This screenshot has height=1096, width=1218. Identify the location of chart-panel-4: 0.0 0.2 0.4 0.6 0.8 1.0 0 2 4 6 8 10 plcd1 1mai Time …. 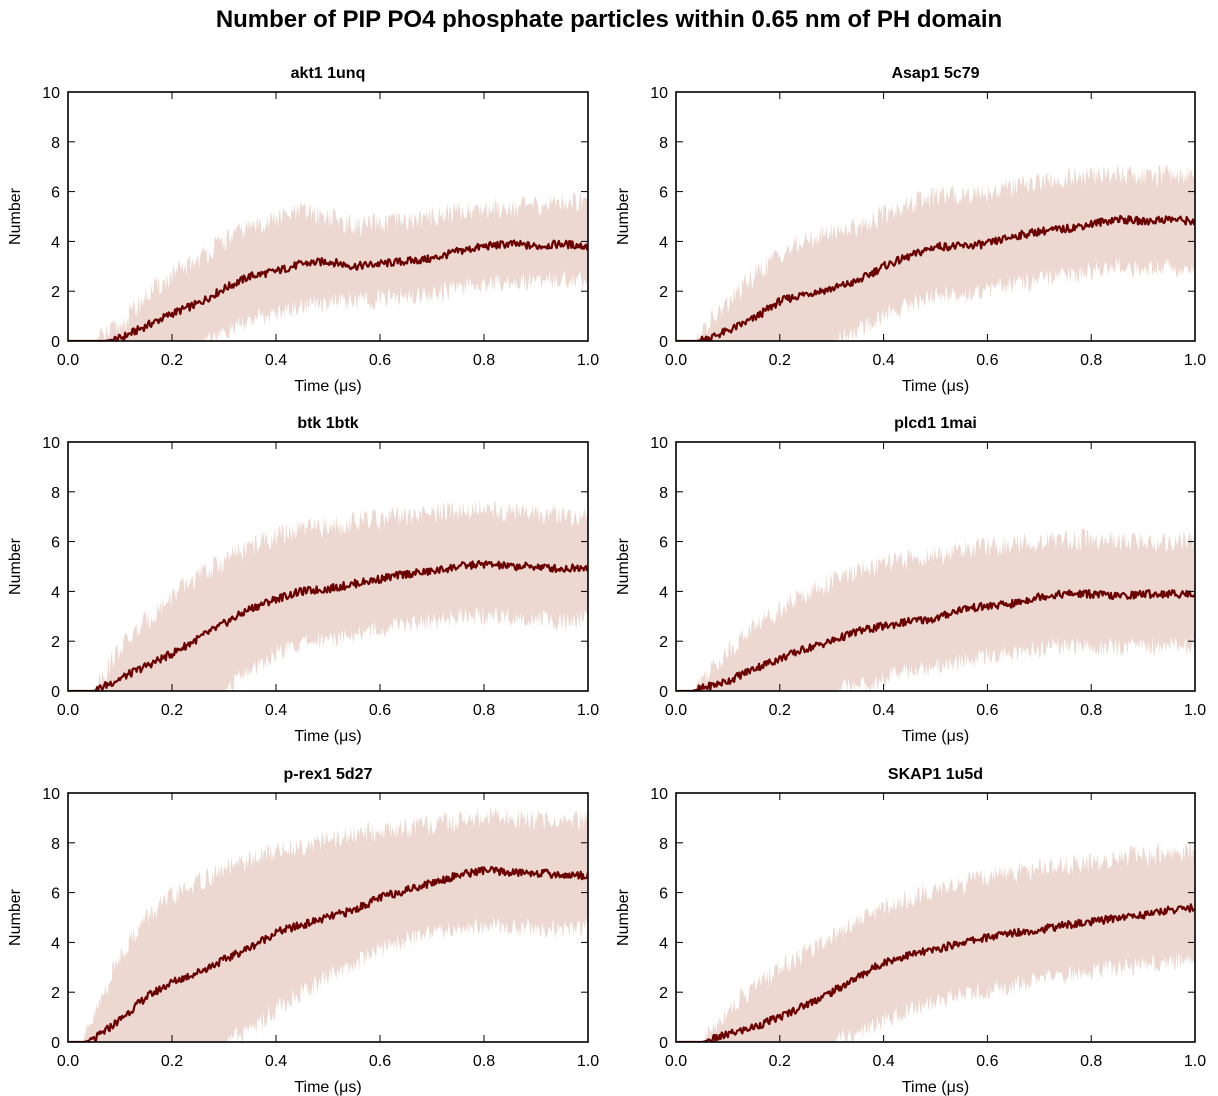
(910, 580).